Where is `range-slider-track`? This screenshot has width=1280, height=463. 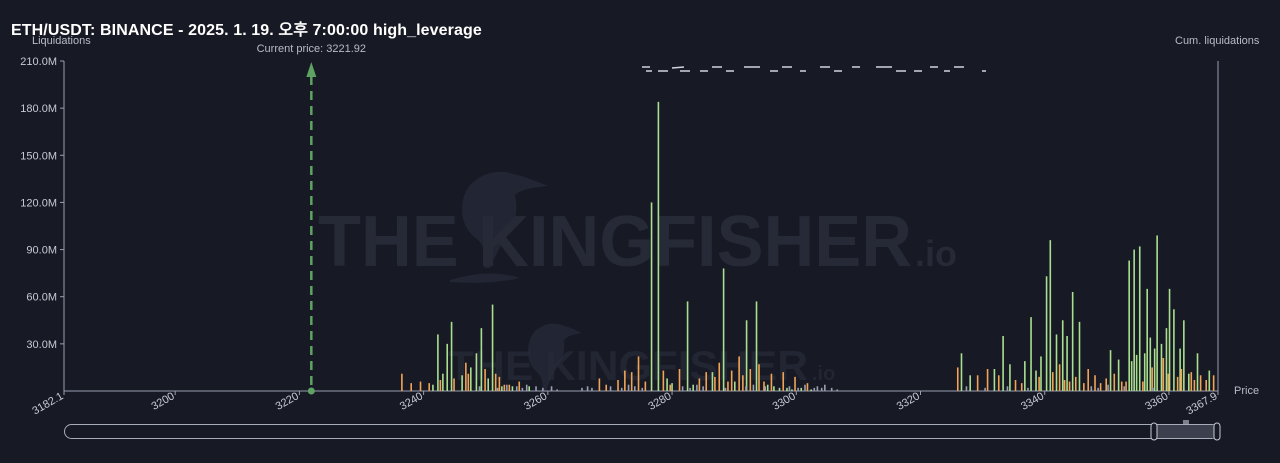
range-slider-track is located at coordinates (641, 431).